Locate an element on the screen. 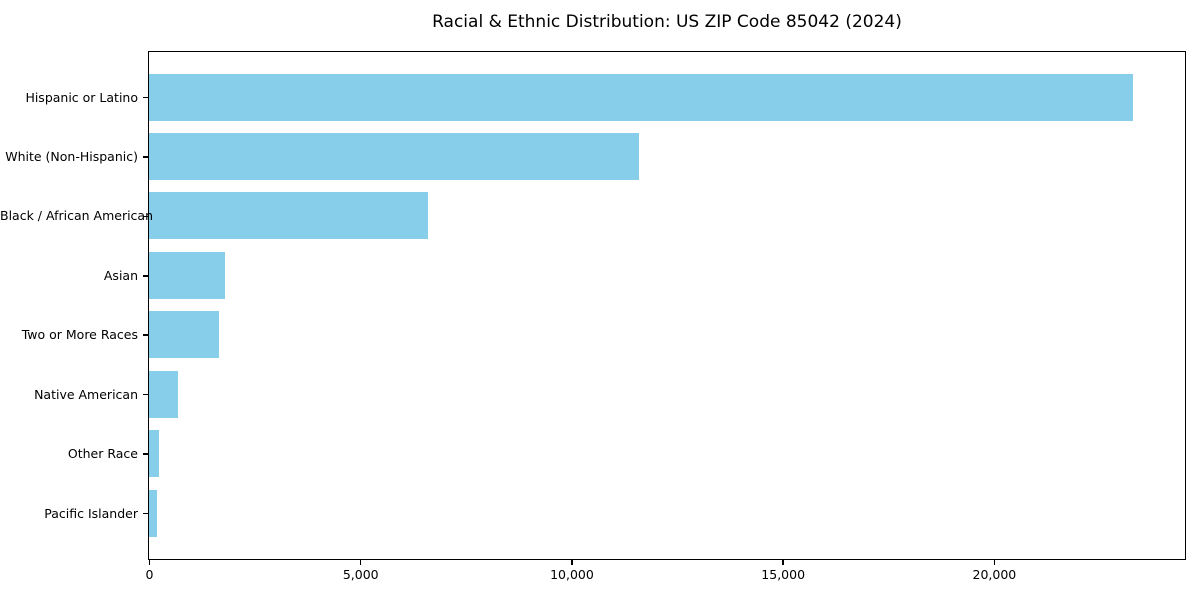 This screenshot has height=600, width=1200. y-tick-label: Hispanic or Latino is located at coordinates (81, 97).